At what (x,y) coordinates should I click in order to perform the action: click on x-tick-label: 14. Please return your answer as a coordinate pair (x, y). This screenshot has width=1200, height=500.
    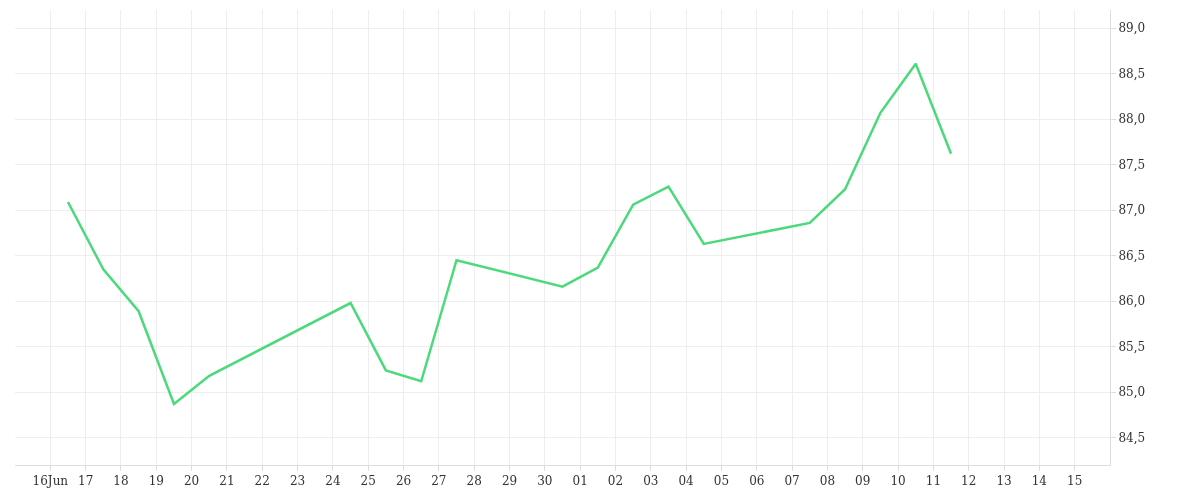
    Looking at the image, I should click on (1039, 481).